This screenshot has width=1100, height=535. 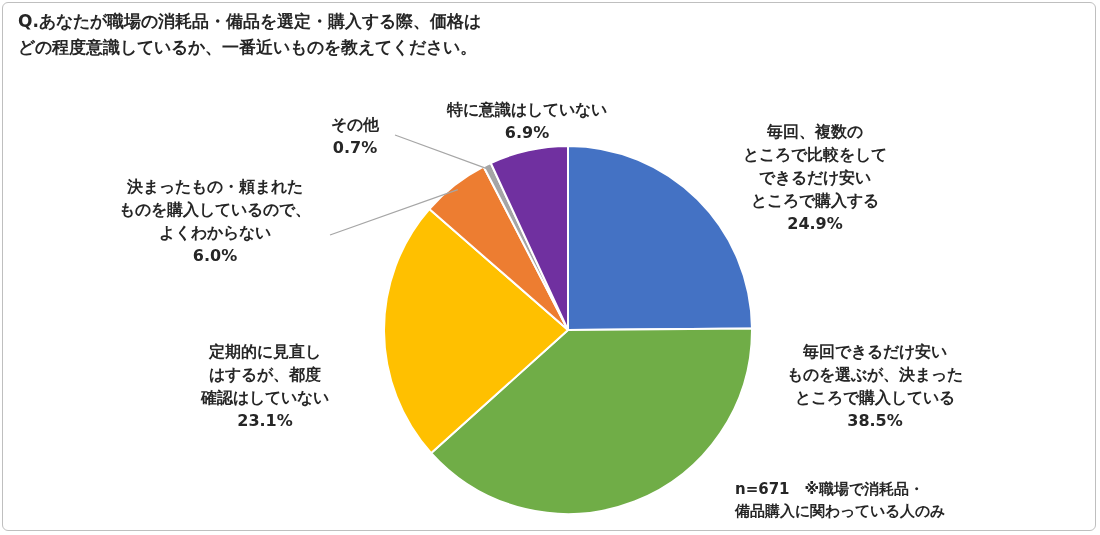 I want to click on data-label: 6.9%, so click(x=527, y=133).